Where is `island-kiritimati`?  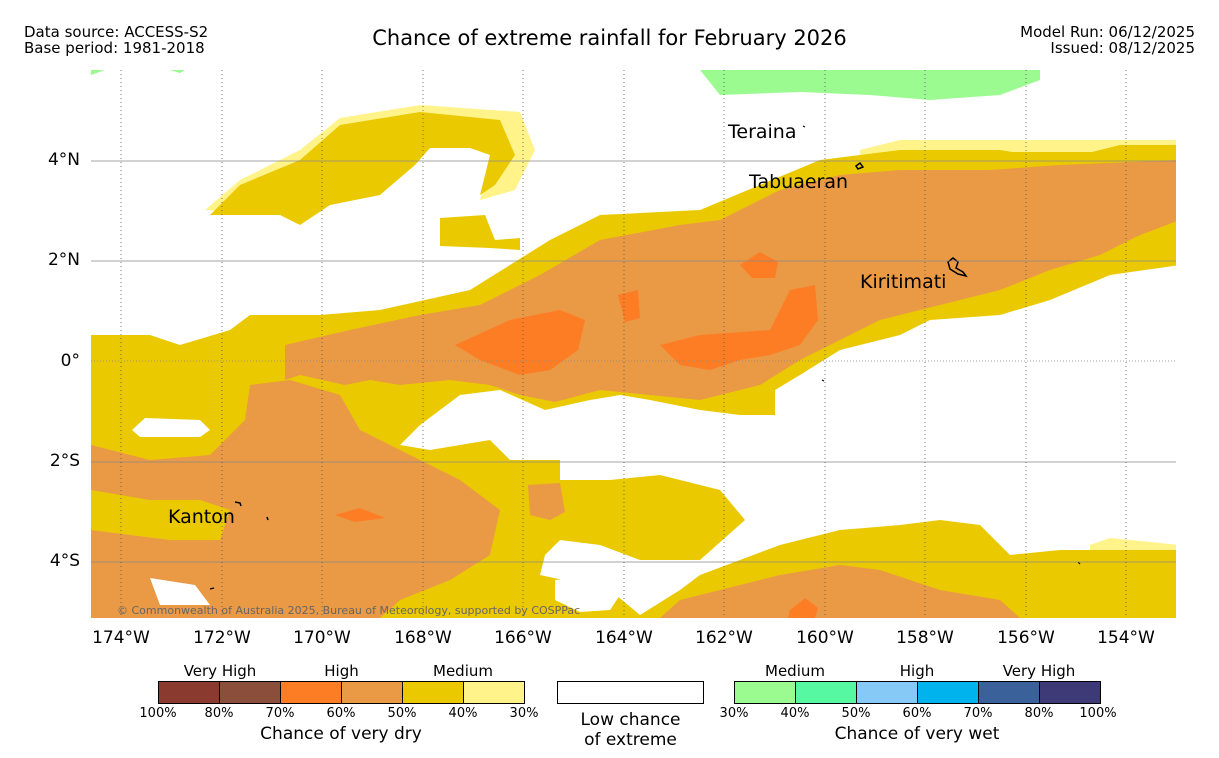 island-kiritimati is located at coordinates (957, 267).